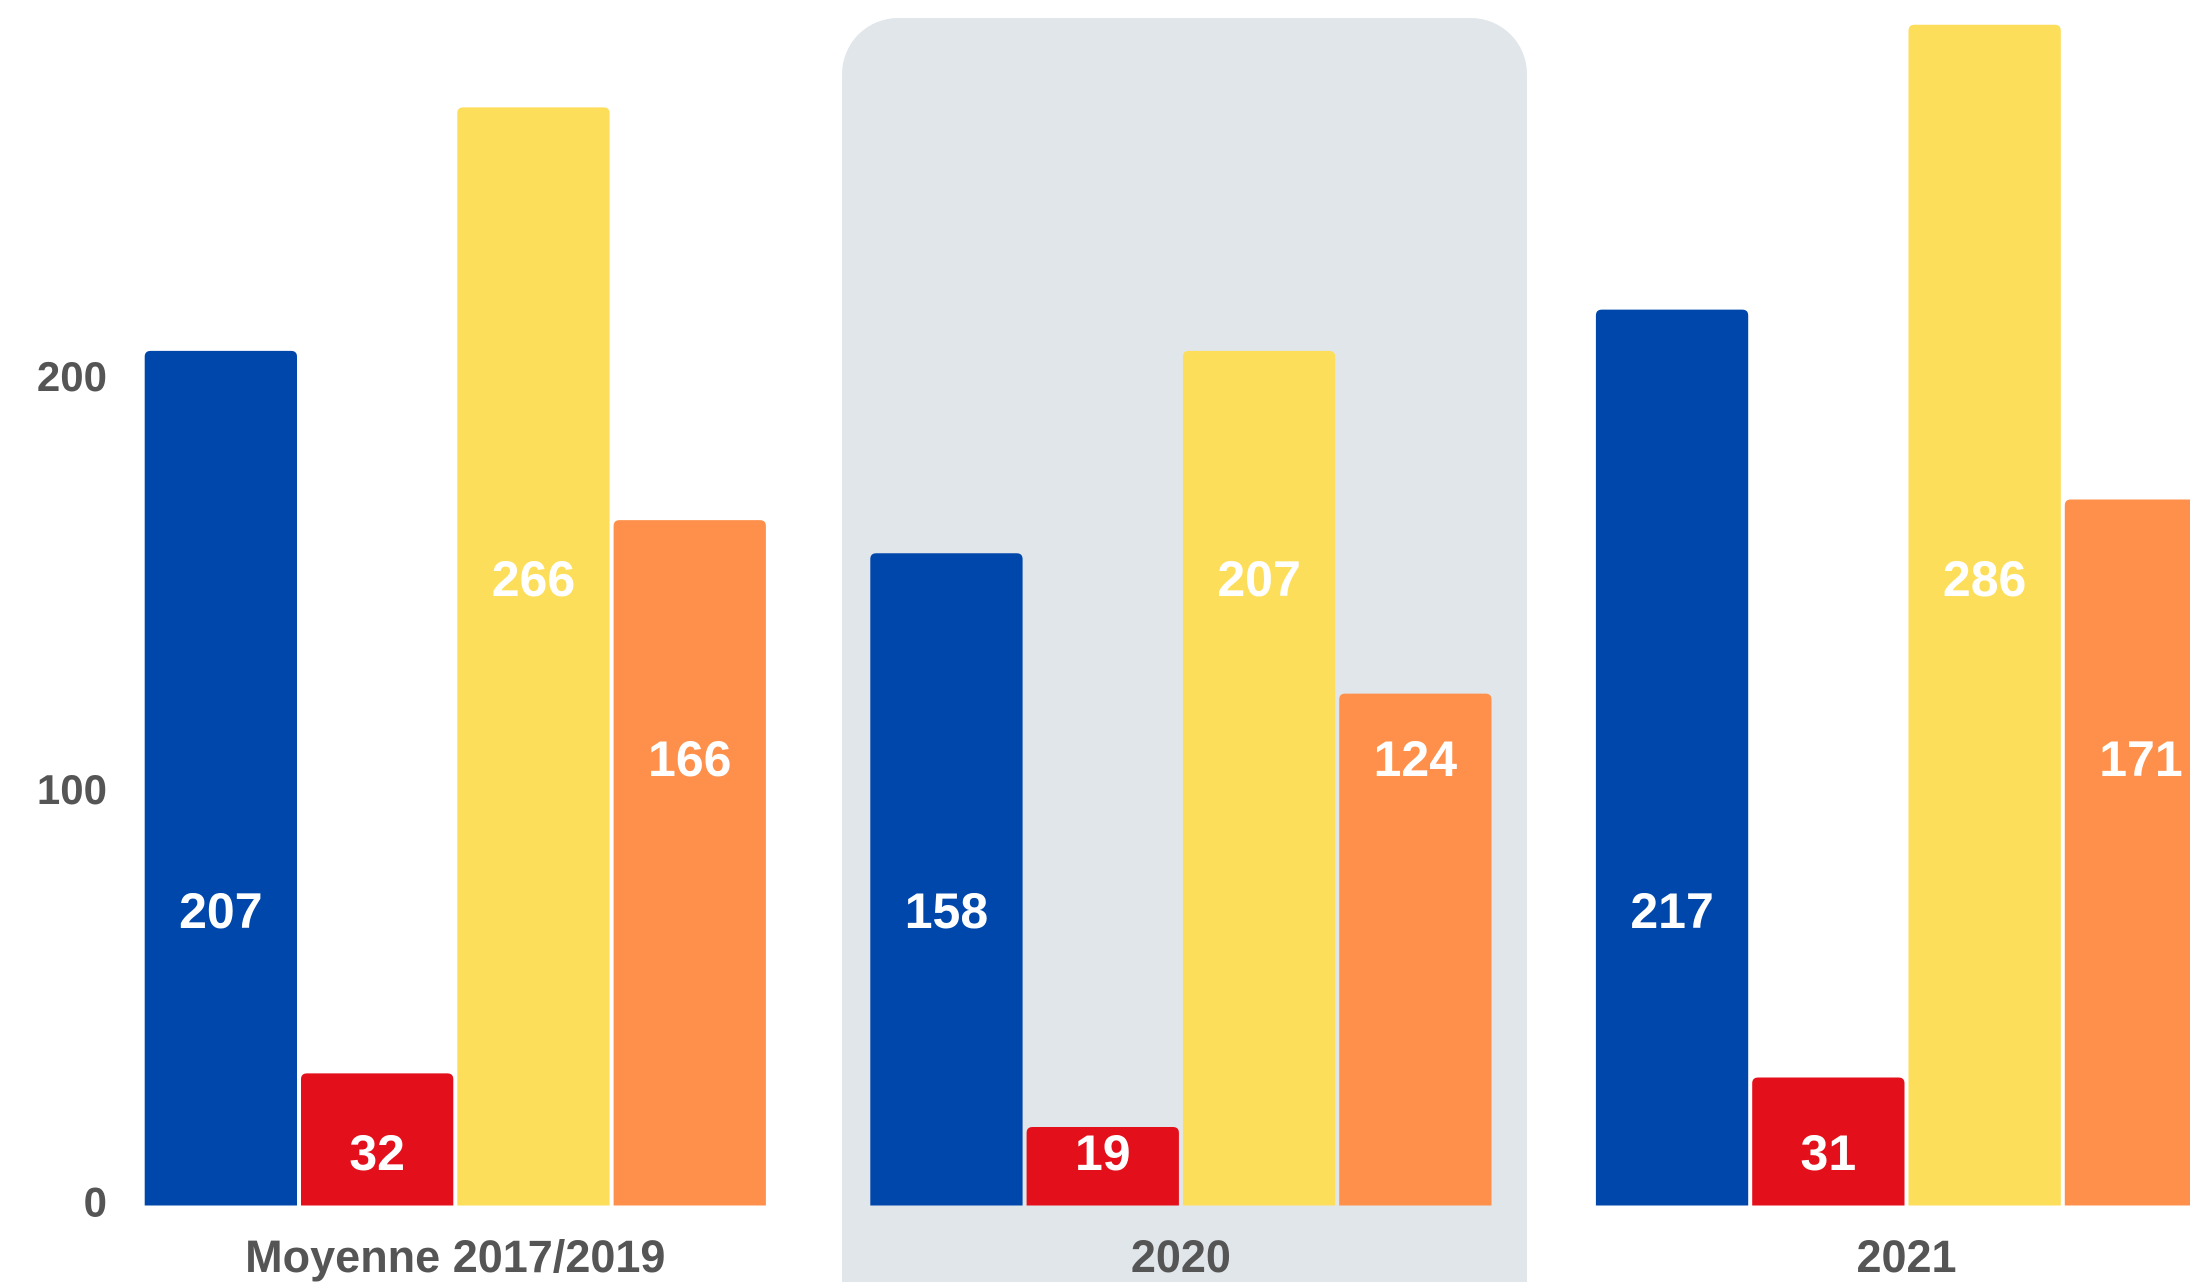 Image resolution: width=2190 pixels, height=1282 pixels. What do you see at coordinates (72, 376) in the screenshot?
I see `y-tick-label: 200` at bounding box center [72, 376].